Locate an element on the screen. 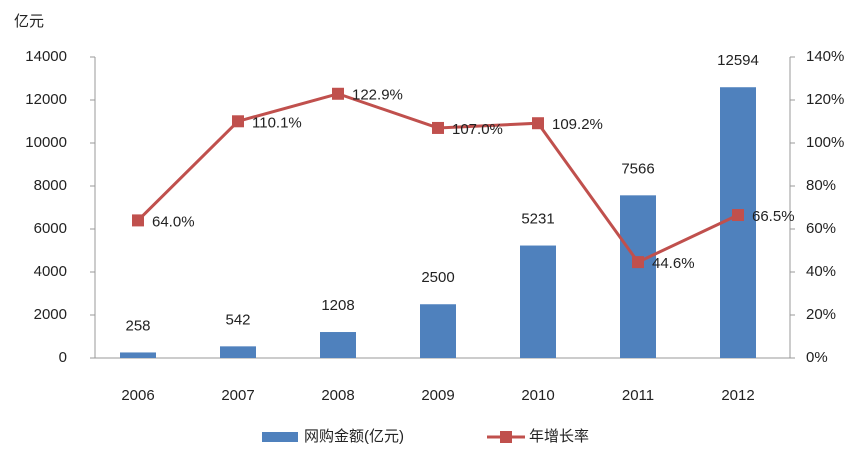  y-tick-label: 10000 is located at coordinates (46, 142).